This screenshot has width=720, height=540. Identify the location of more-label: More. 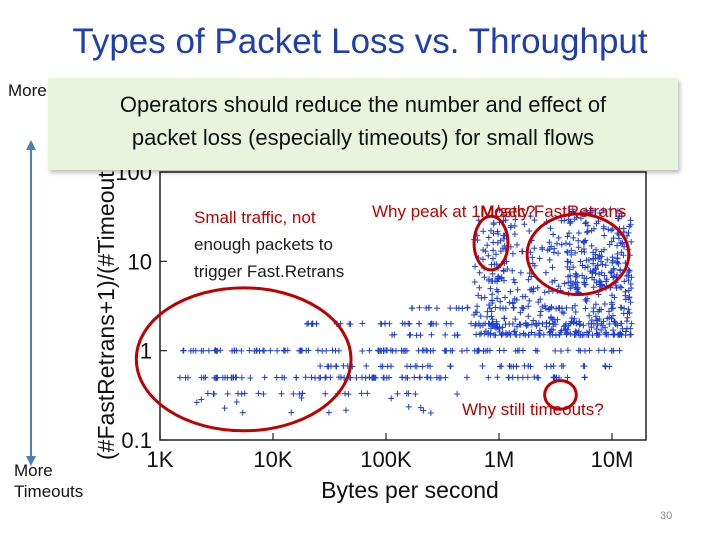
(33, 470).